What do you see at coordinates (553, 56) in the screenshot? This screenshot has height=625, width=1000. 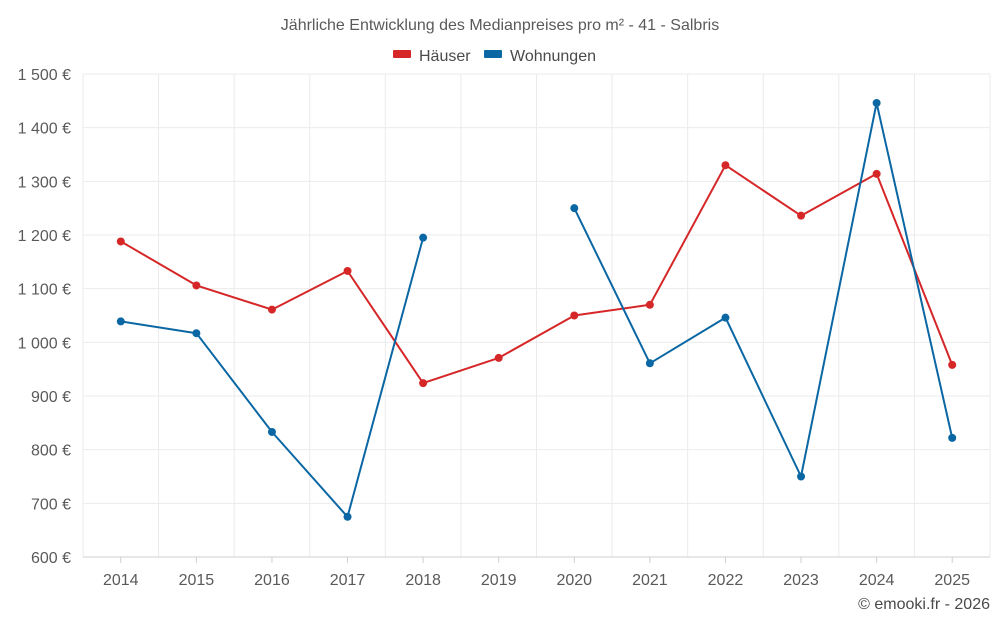 I see `legend-label-apartments: Wohnungen` at bounding box center [553, 56].